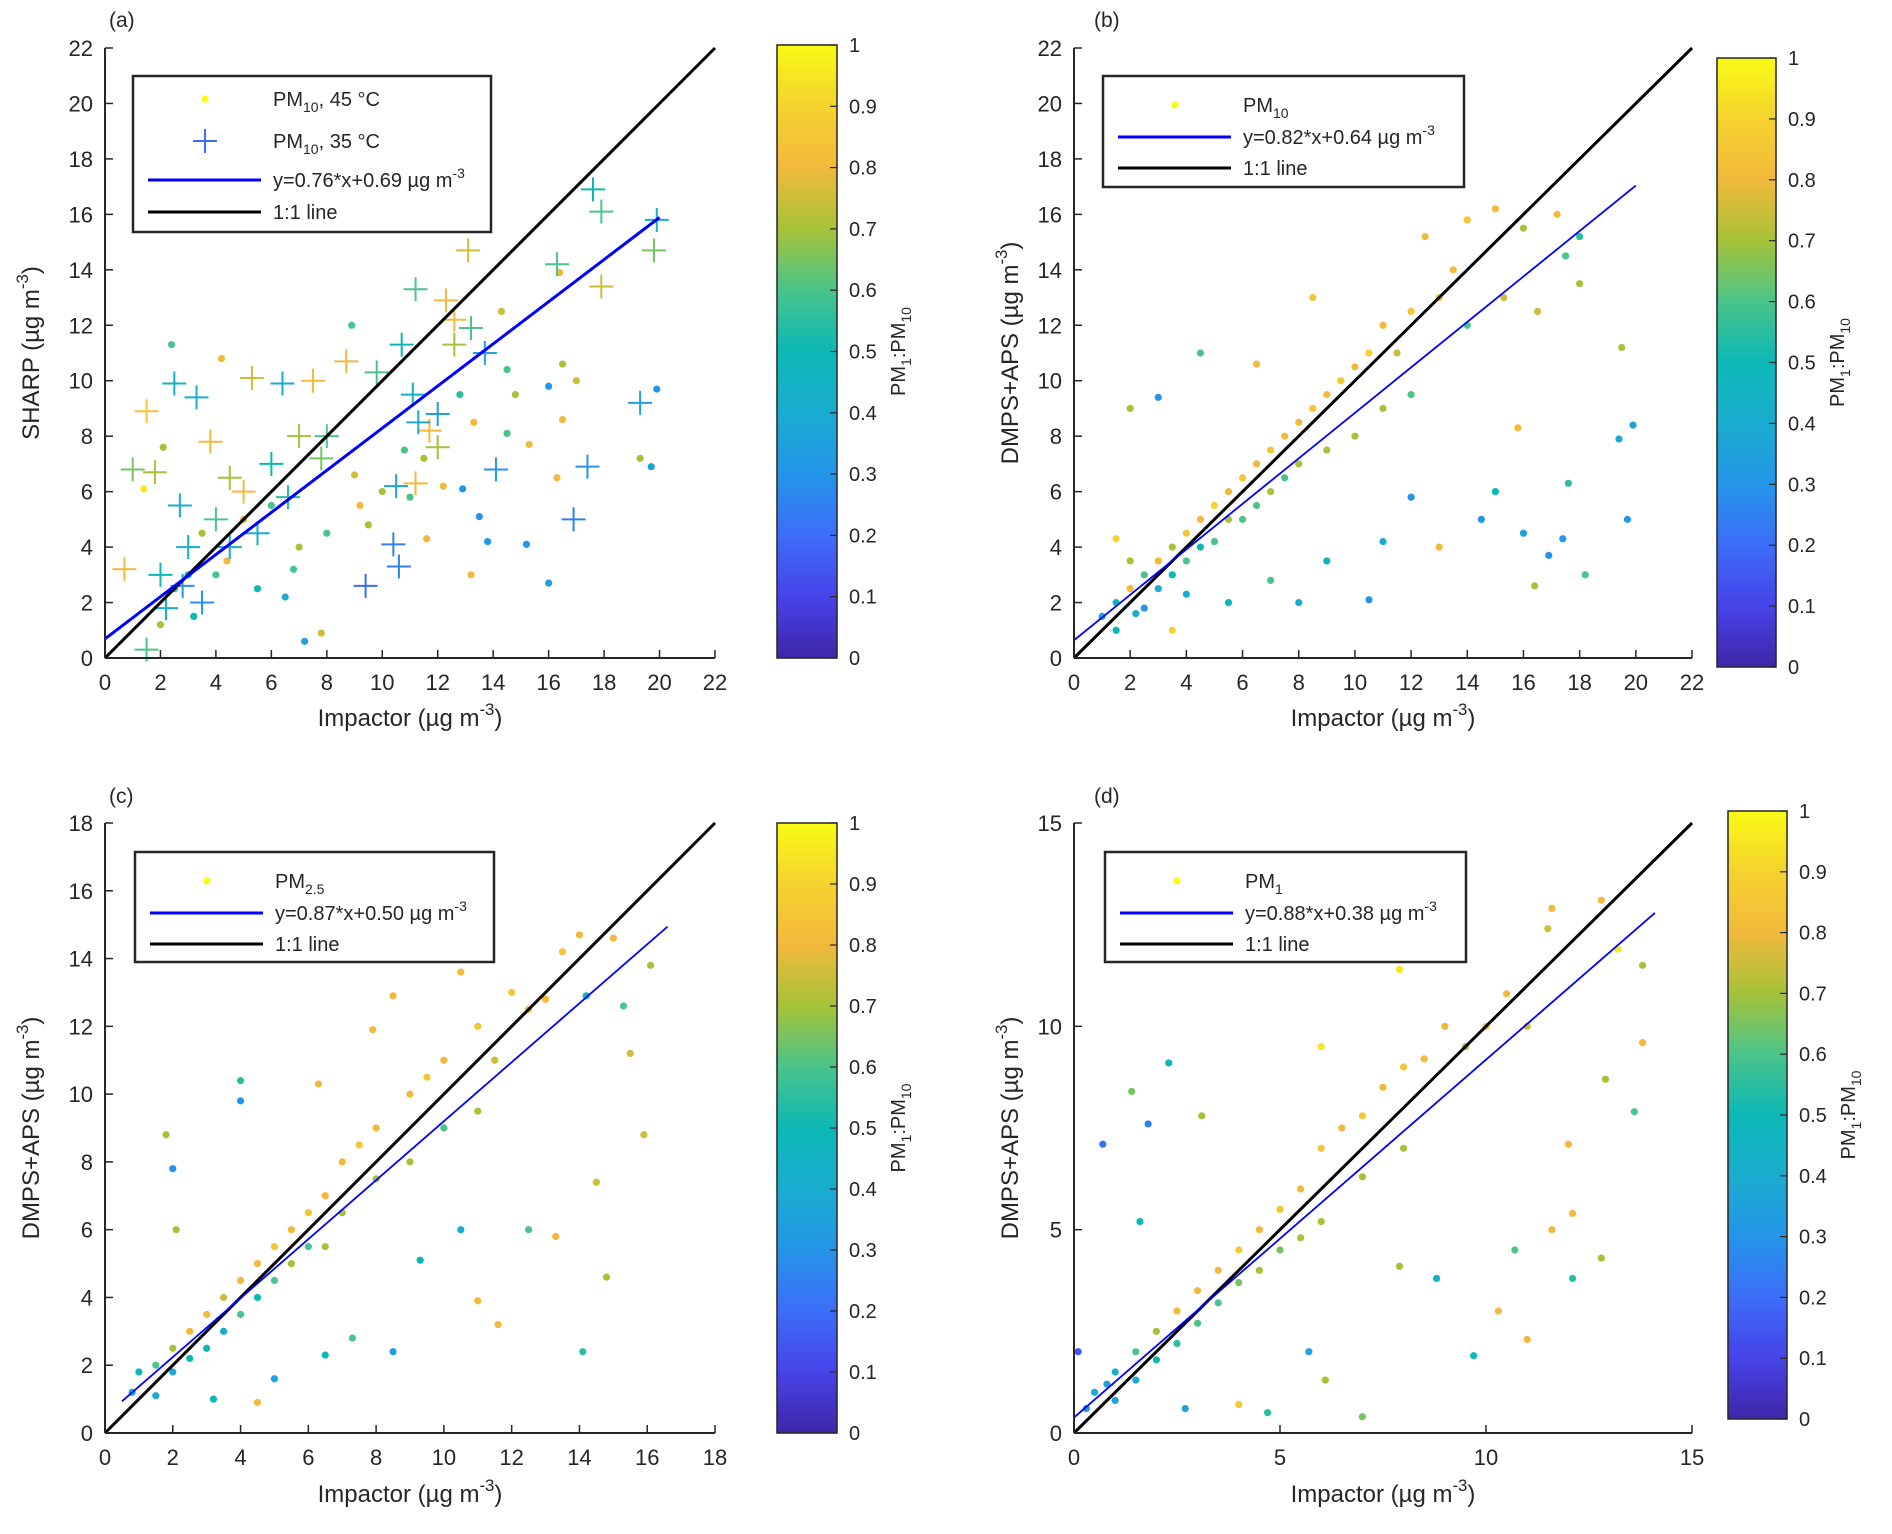 This screenshot has width=1892, height=1534. What do you see at coordinates (87, 603) in the screenshot?
I see `y-tick-label: 2` at bounding box center [87, 603].